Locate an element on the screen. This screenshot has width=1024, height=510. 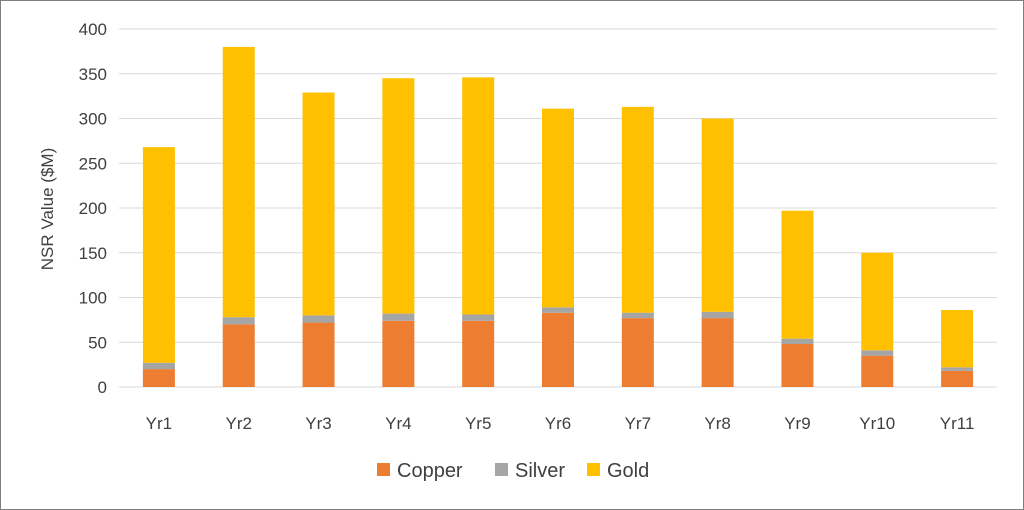
x-tick-label: Yr2 is located at coordinates (238, 423).